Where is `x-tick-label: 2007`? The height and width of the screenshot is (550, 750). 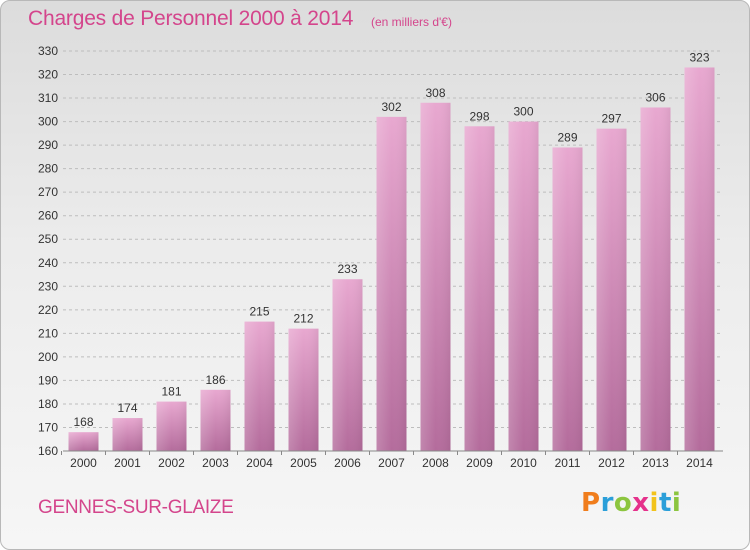 x-tick-label: 2007 is located at coordinates (391, 463).